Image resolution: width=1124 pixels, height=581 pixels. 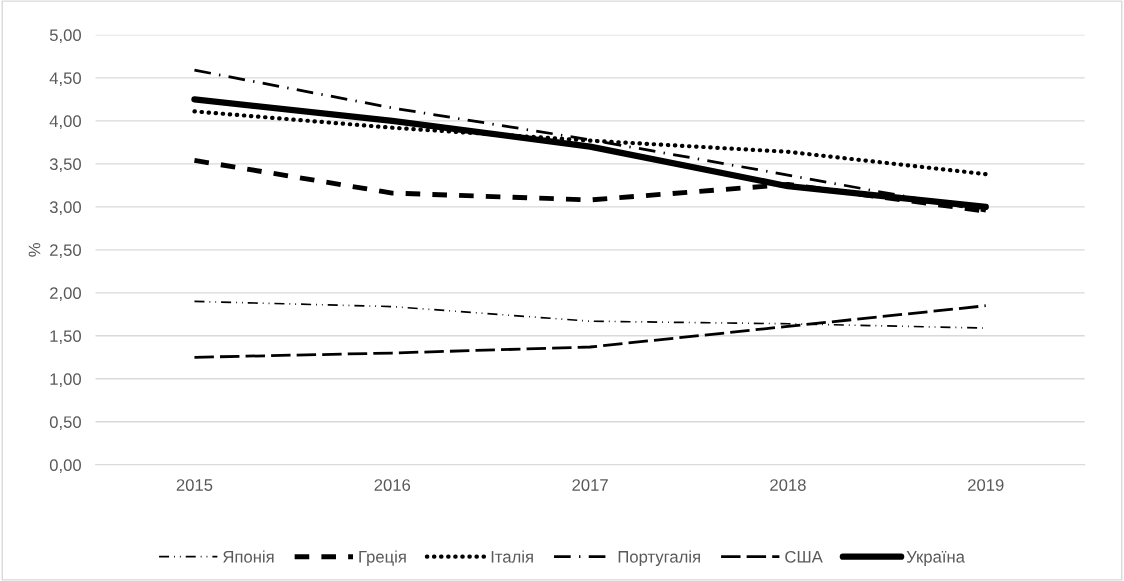 What do you see at coordinates (512, 556) in the screenshot?
I see `legend-label: Італія` at bounding box center [512, 556].